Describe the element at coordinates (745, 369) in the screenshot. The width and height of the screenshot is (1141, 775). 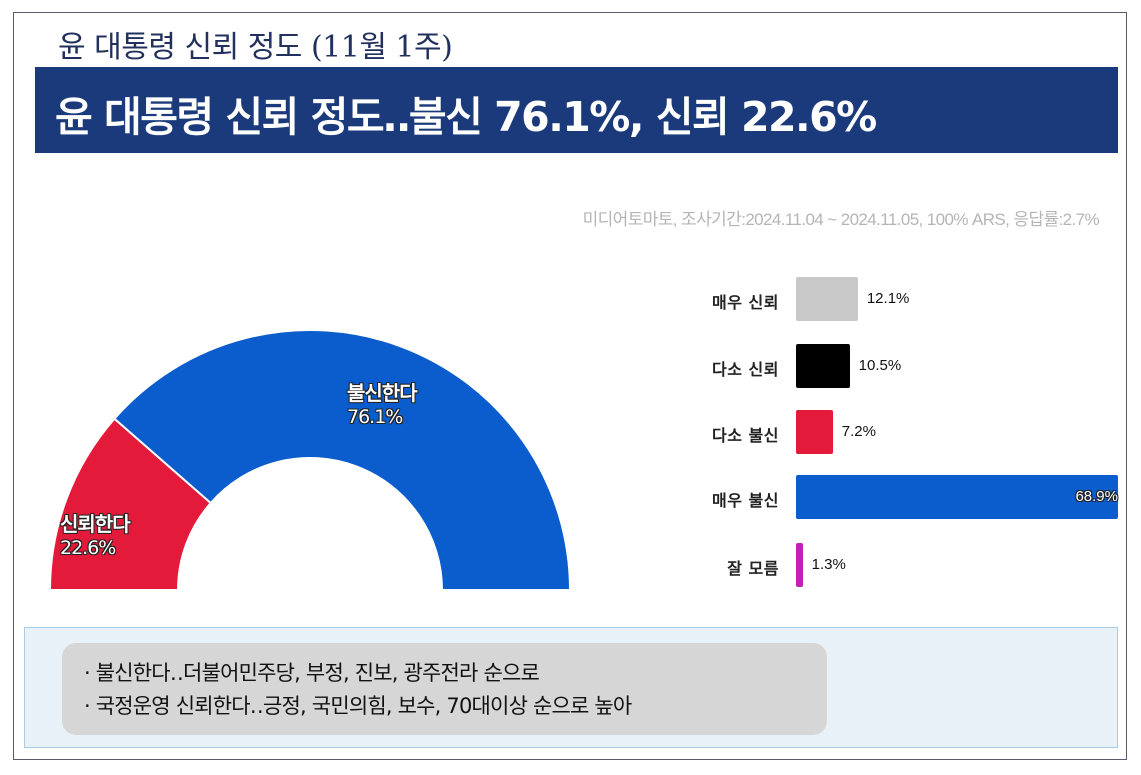
I see `bar-category-label: 다소 신뢰` at that location.